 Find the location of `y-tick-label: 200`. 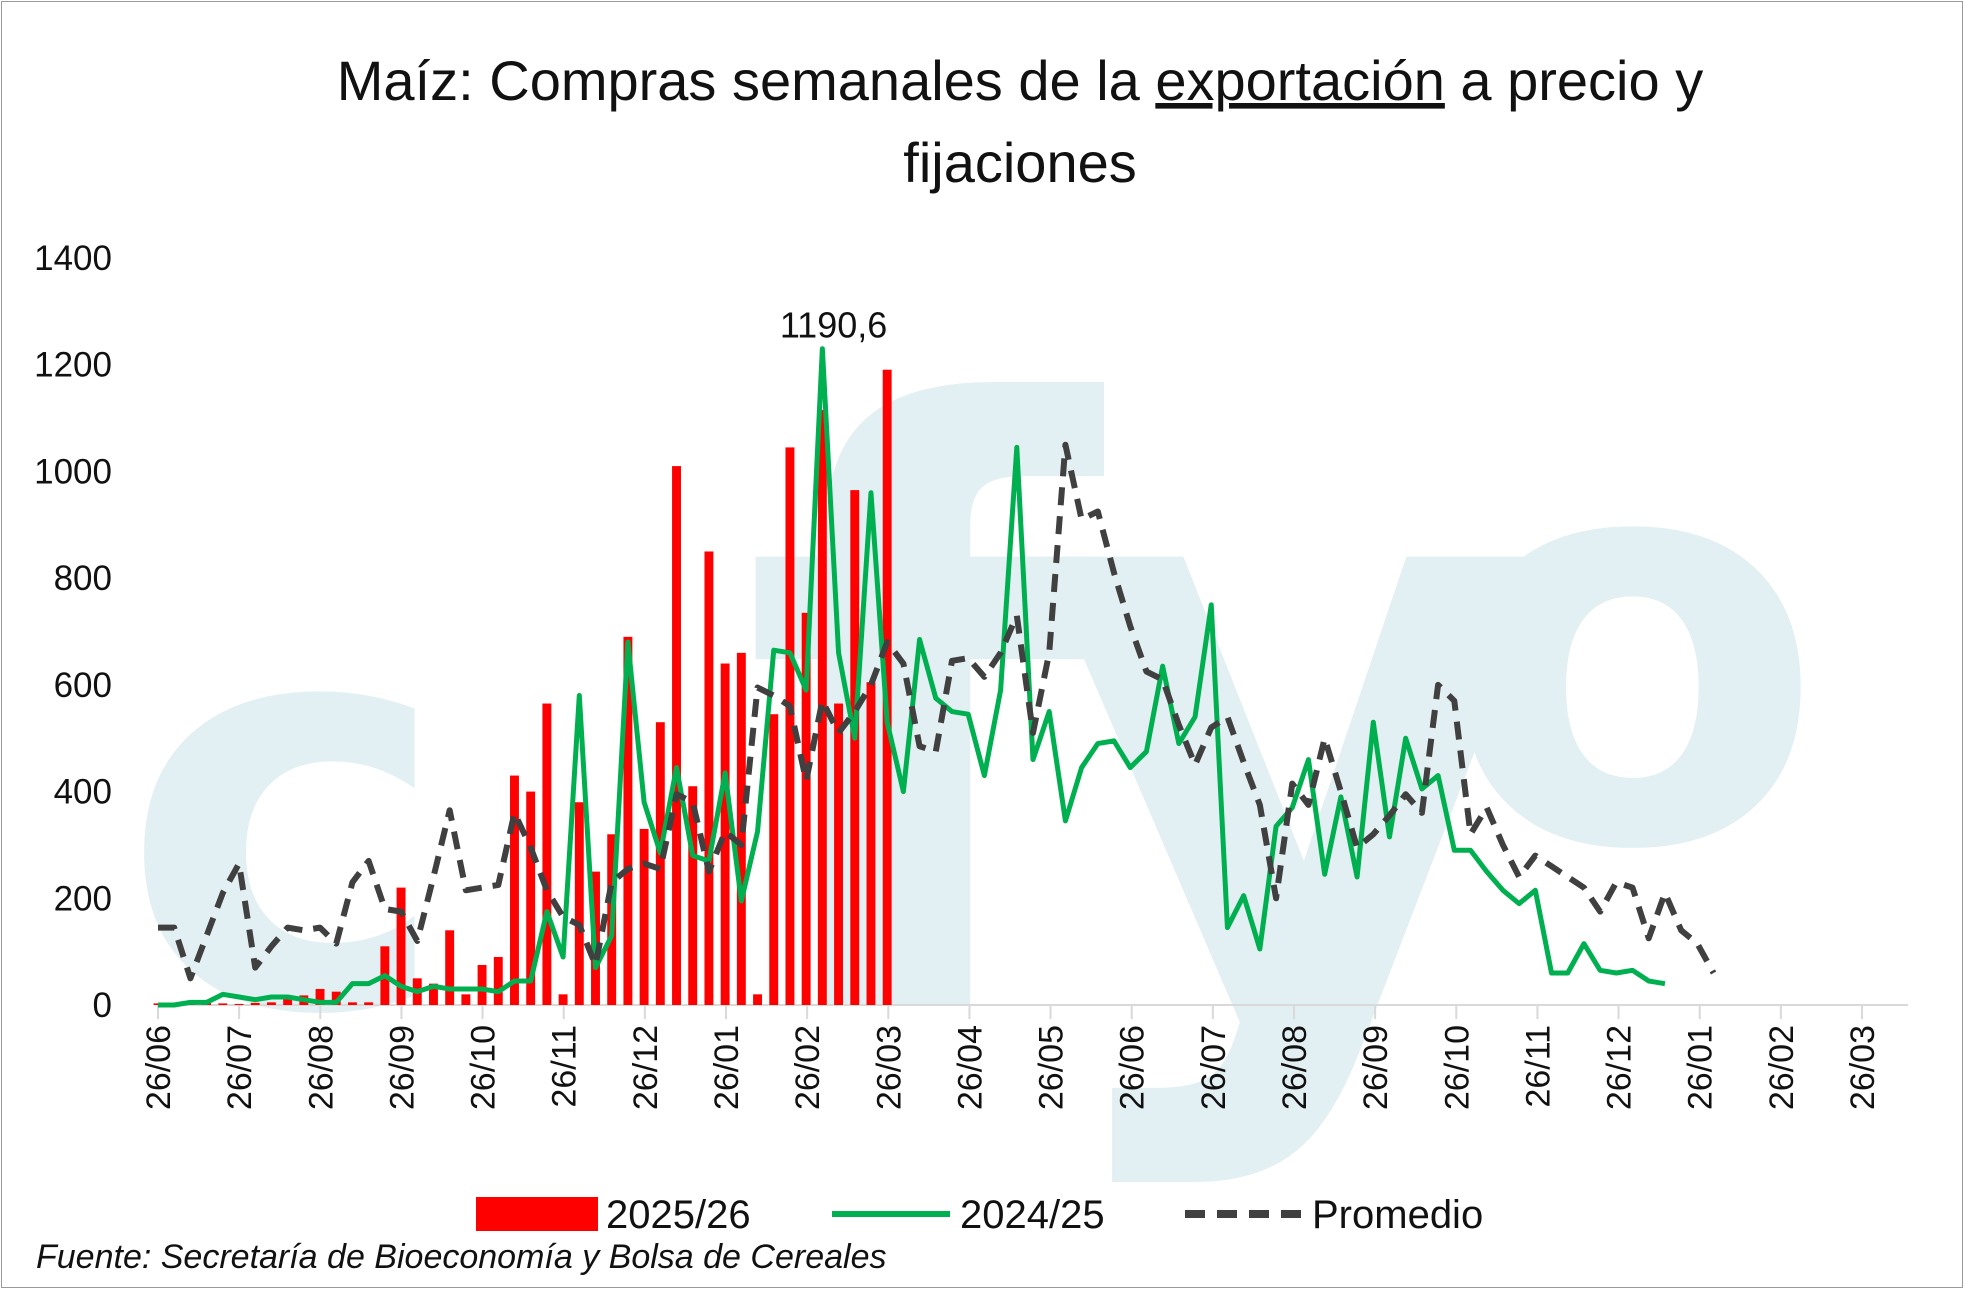

y-tick-label: 200 is located at coordinates (83, 898).